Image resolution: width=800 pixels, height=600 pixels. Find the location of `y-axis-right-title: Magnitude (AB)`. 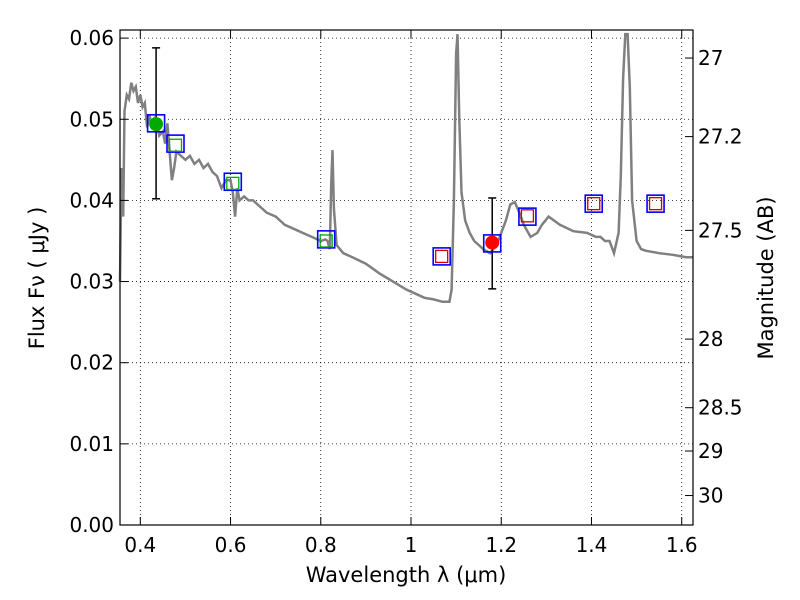

y-axis-right-title: Magnitude (AB) is located at coordinates (766, 277).